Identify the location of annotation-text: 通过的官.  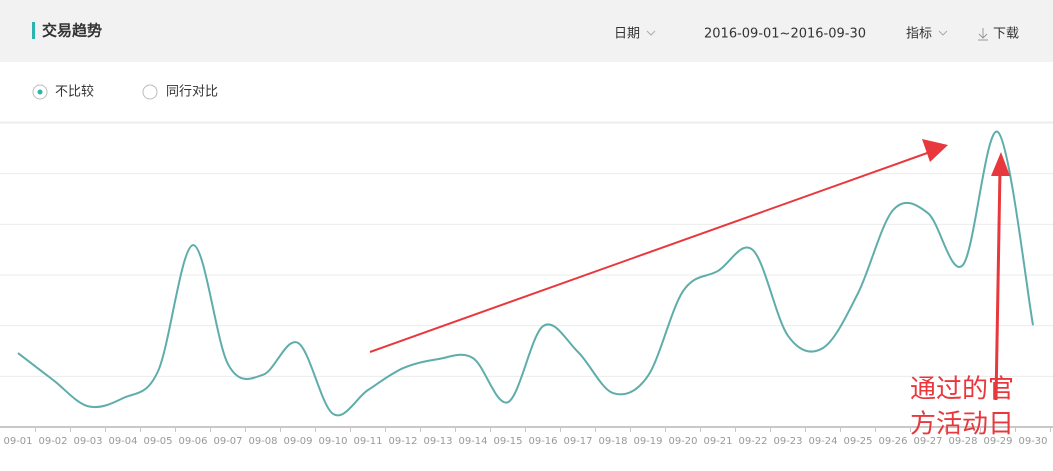
(962, 390).